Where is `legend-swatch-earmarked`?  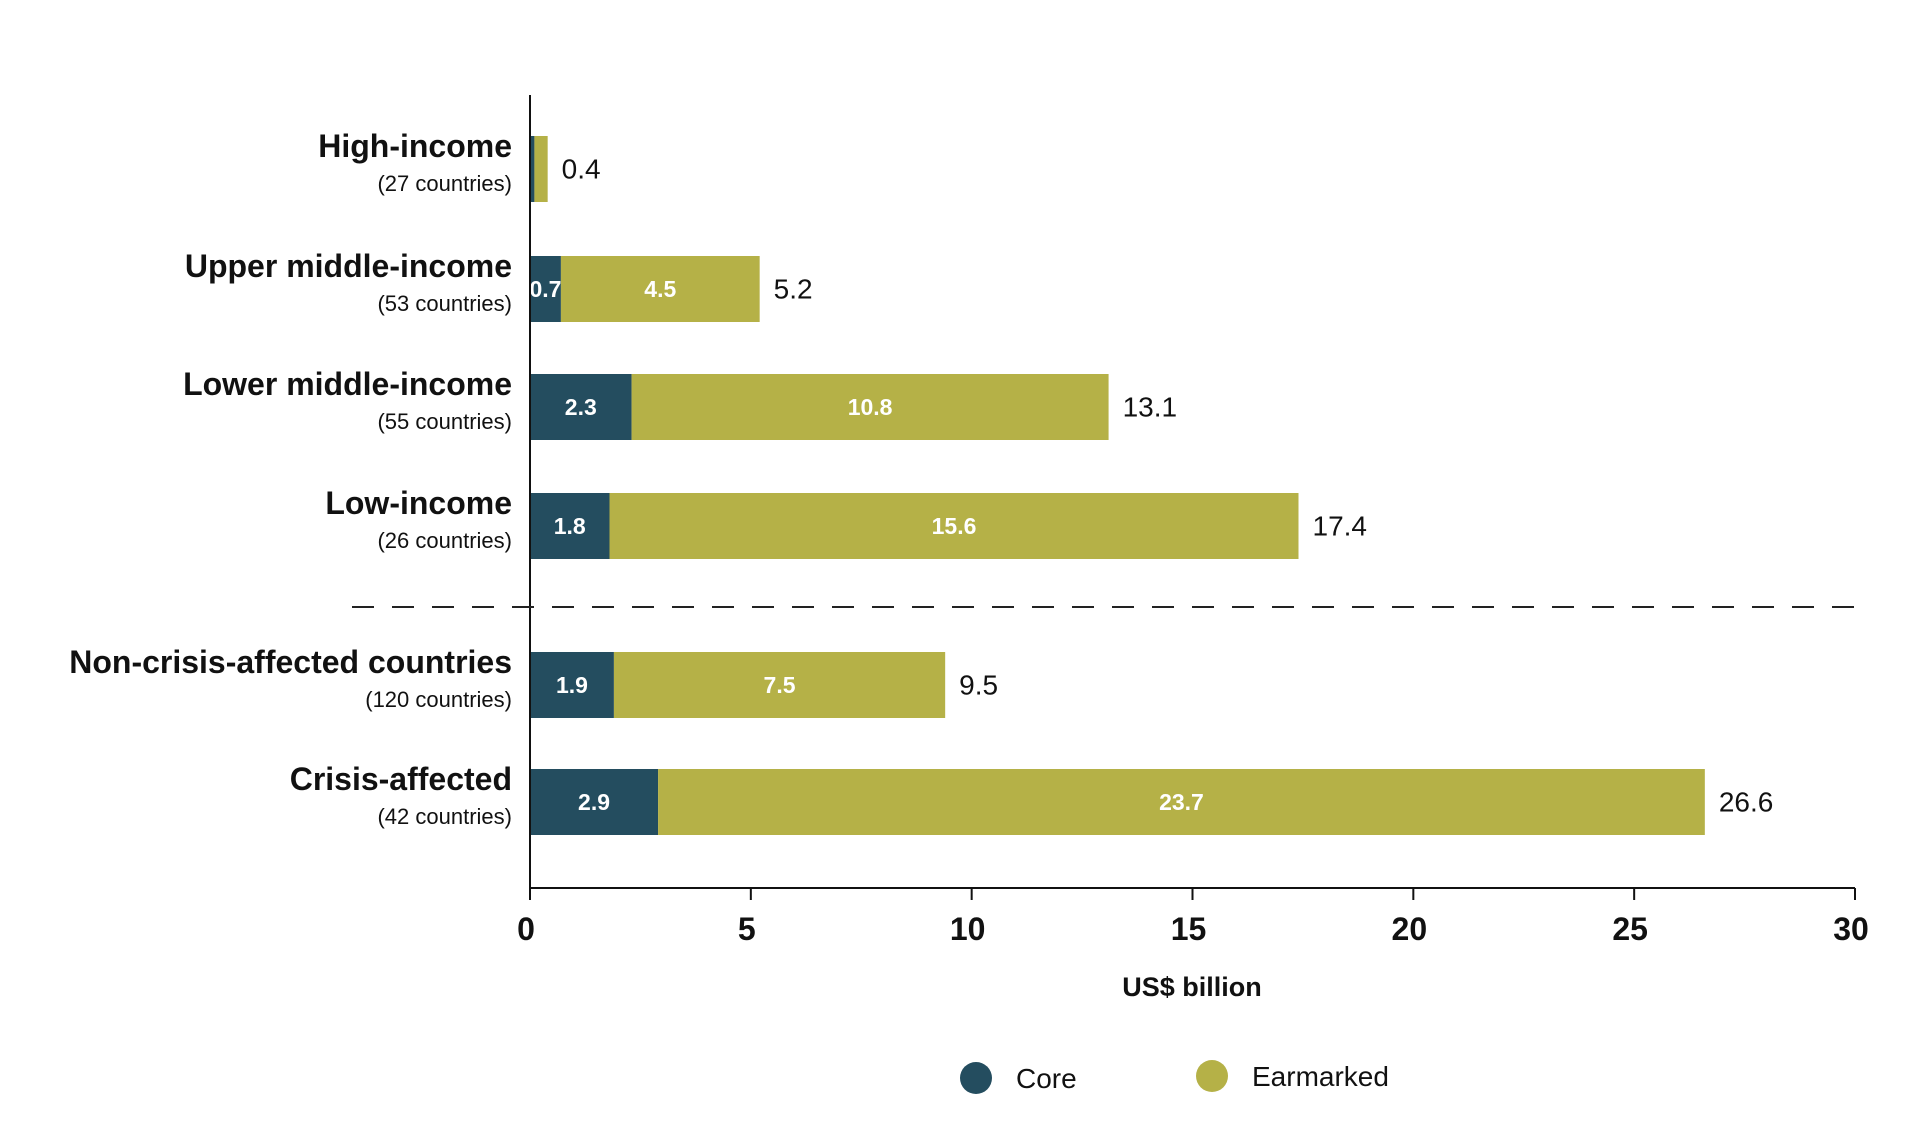
legend-swatch-earmarked is located at coordinates (1212, 1076).